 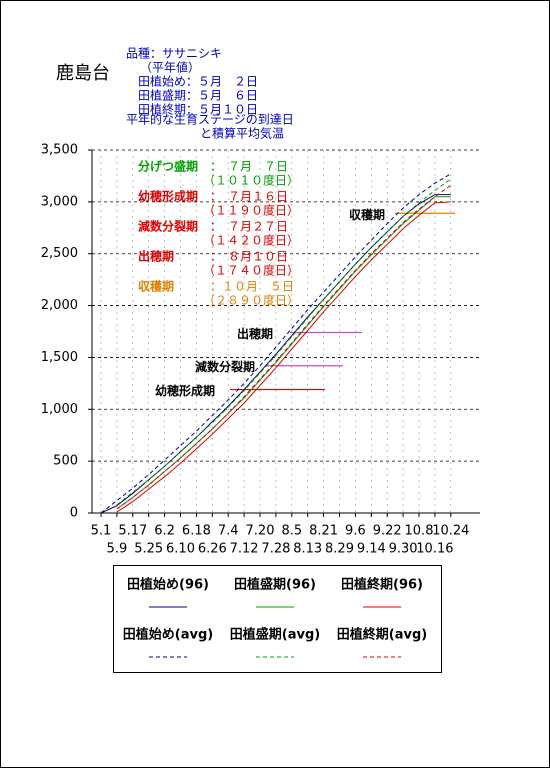 What do you see at coordinates (260, 531) in the screenshot?
I see `x-tick-label: 7.20` at bounding box center [260, 531].